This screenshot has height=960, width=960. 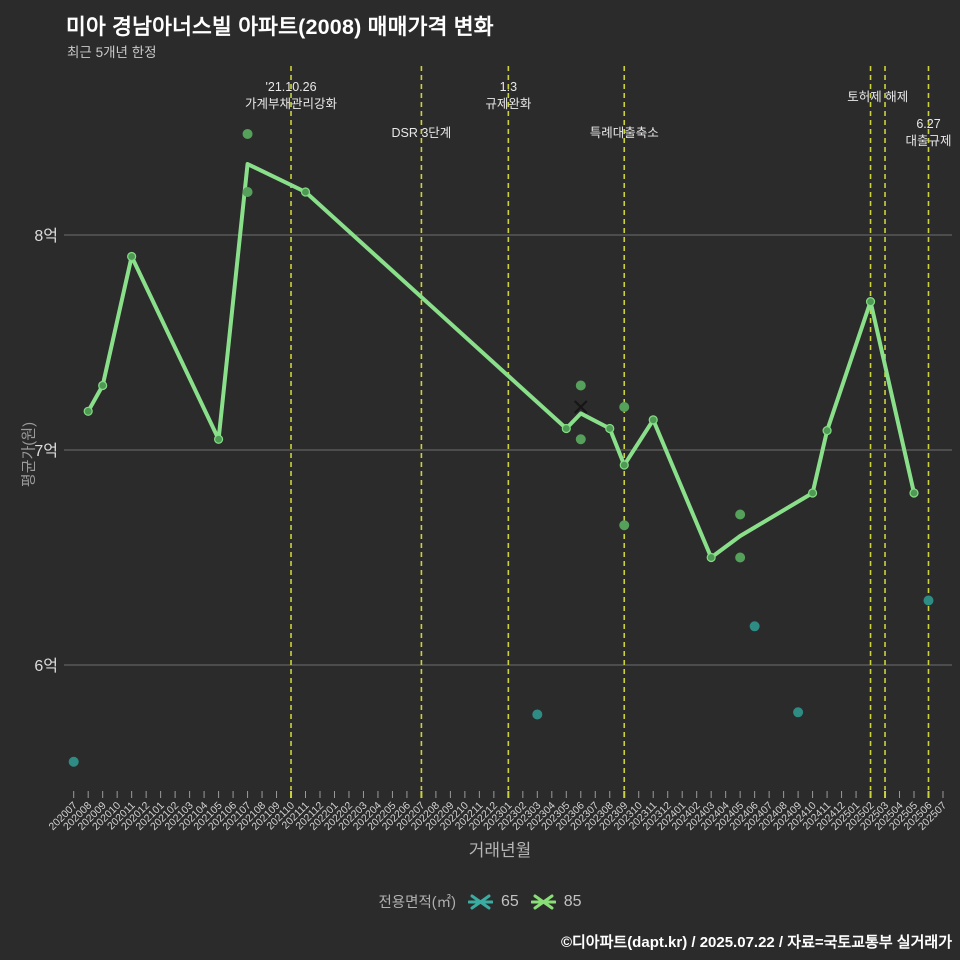 What do you see at coordinates (624, 133) in the screenshot?
I see `event-label: 특례대출축소` at bounding box center [624, 133].